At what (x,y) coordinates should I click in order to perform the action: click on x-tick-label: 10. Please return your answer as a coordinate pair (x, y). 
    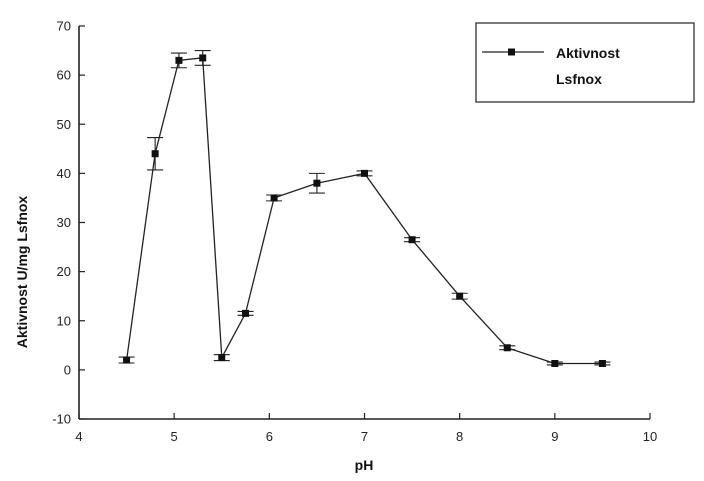
    Looking at the image, I should click on (650, 436).